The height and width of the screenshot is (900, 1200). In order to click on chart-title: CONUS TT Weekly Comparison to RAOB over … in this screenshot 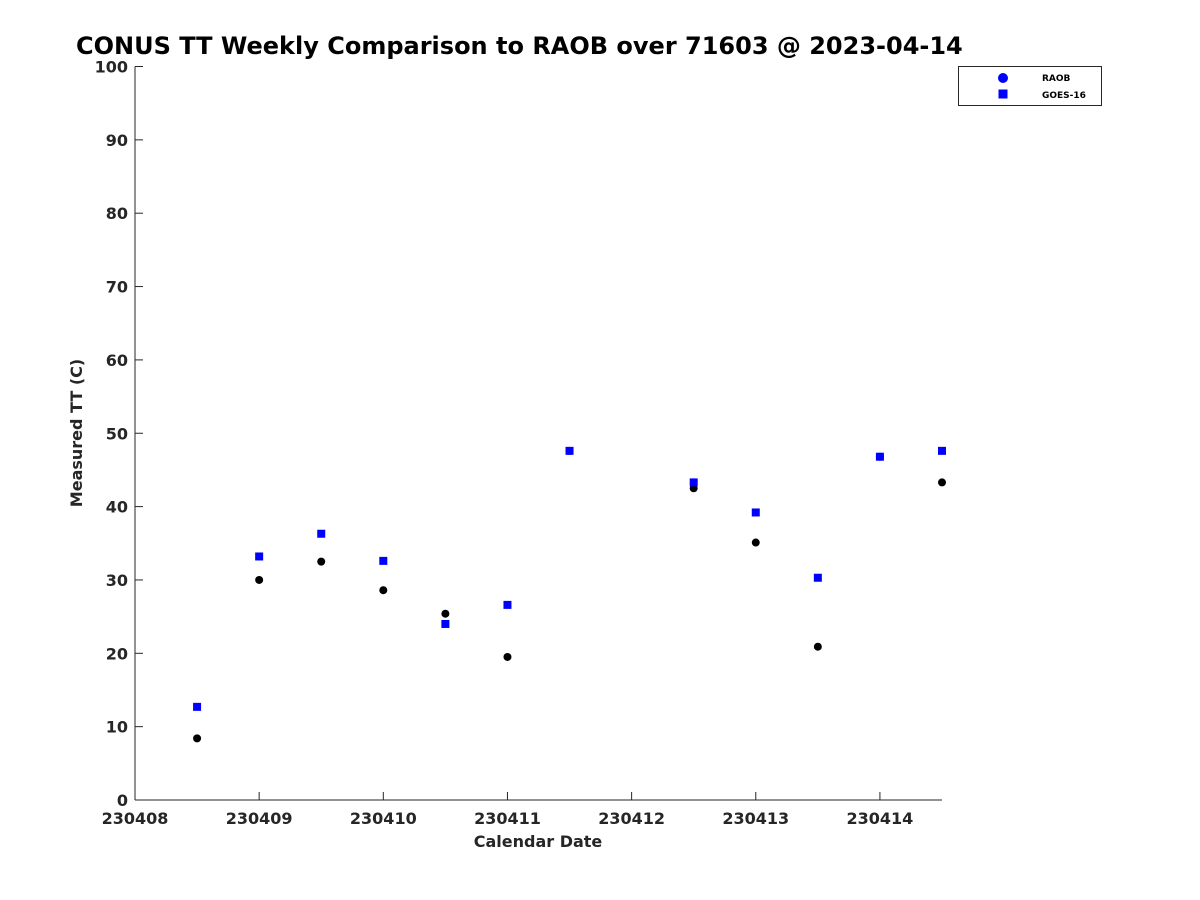, I will do `click(519, 46)`.